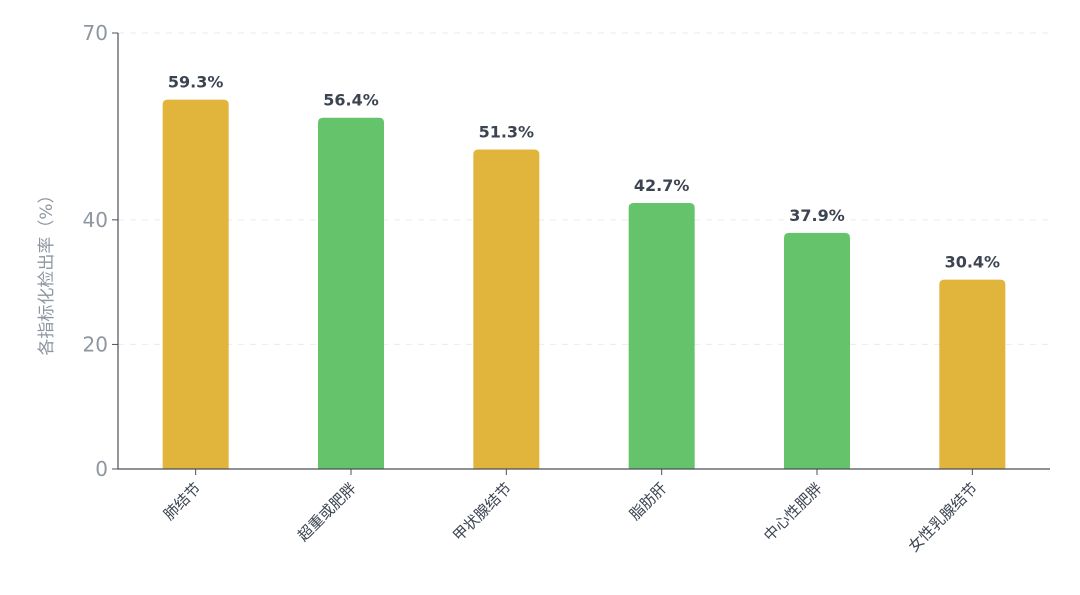 This screenshot has width=1080, height=595. Describe the element at coordinates (482, 512) in the screenshot. I see `x-category-label: 甲状腺结节` at that location.